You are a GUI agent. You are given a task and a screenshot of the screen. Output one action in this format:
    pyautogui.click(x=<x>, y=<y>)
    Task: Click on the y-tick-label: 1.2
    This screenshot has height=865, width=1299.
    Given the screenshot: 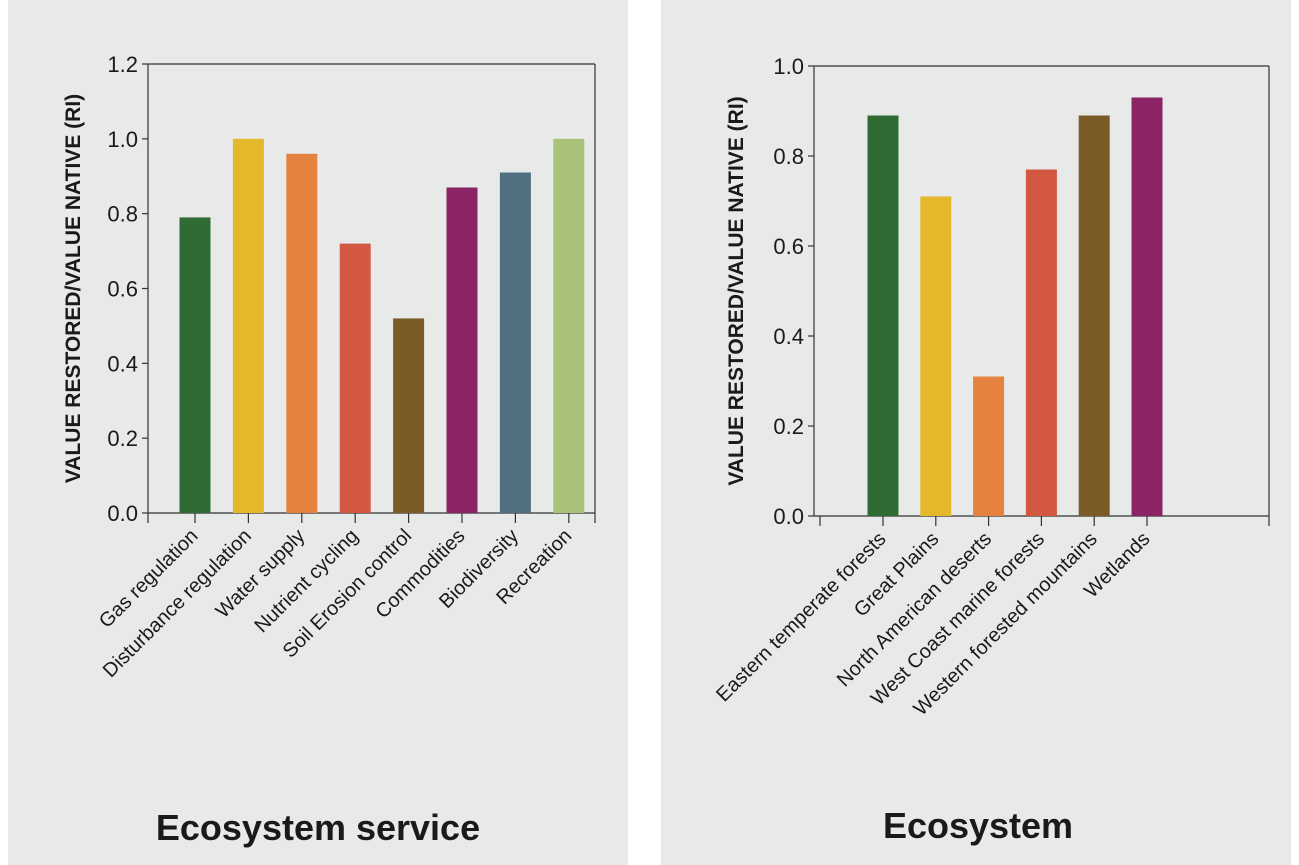 What is the action you would take?
    pyautogui.click(x=122, y=64)
    